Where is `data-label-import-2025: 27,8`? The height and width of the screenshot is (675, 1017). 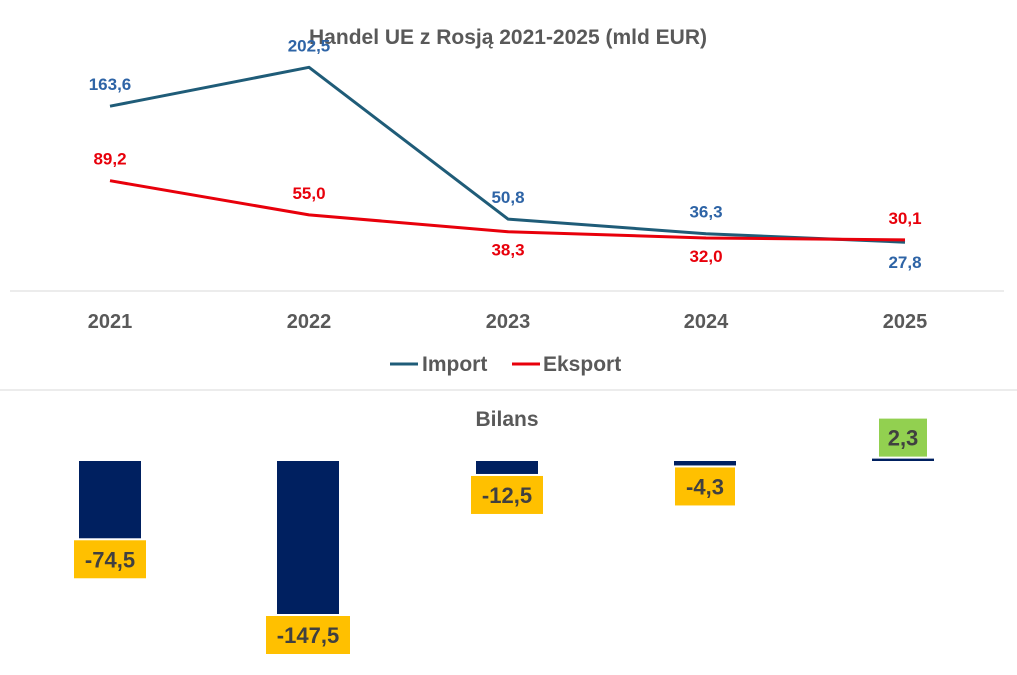 data-label-import-2025: 27,8 is located at coordinates (904, 262).